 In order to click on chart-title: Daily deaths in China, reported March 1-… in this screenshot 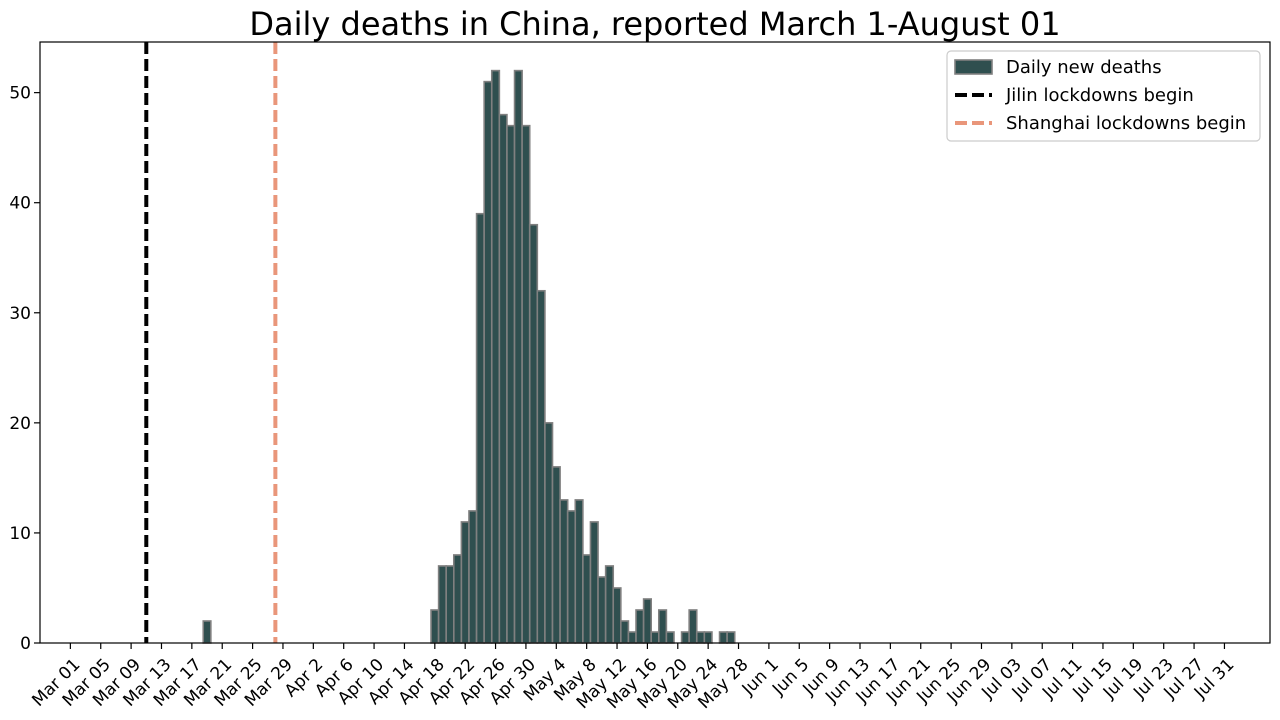, I will do `click(654, 24)`.